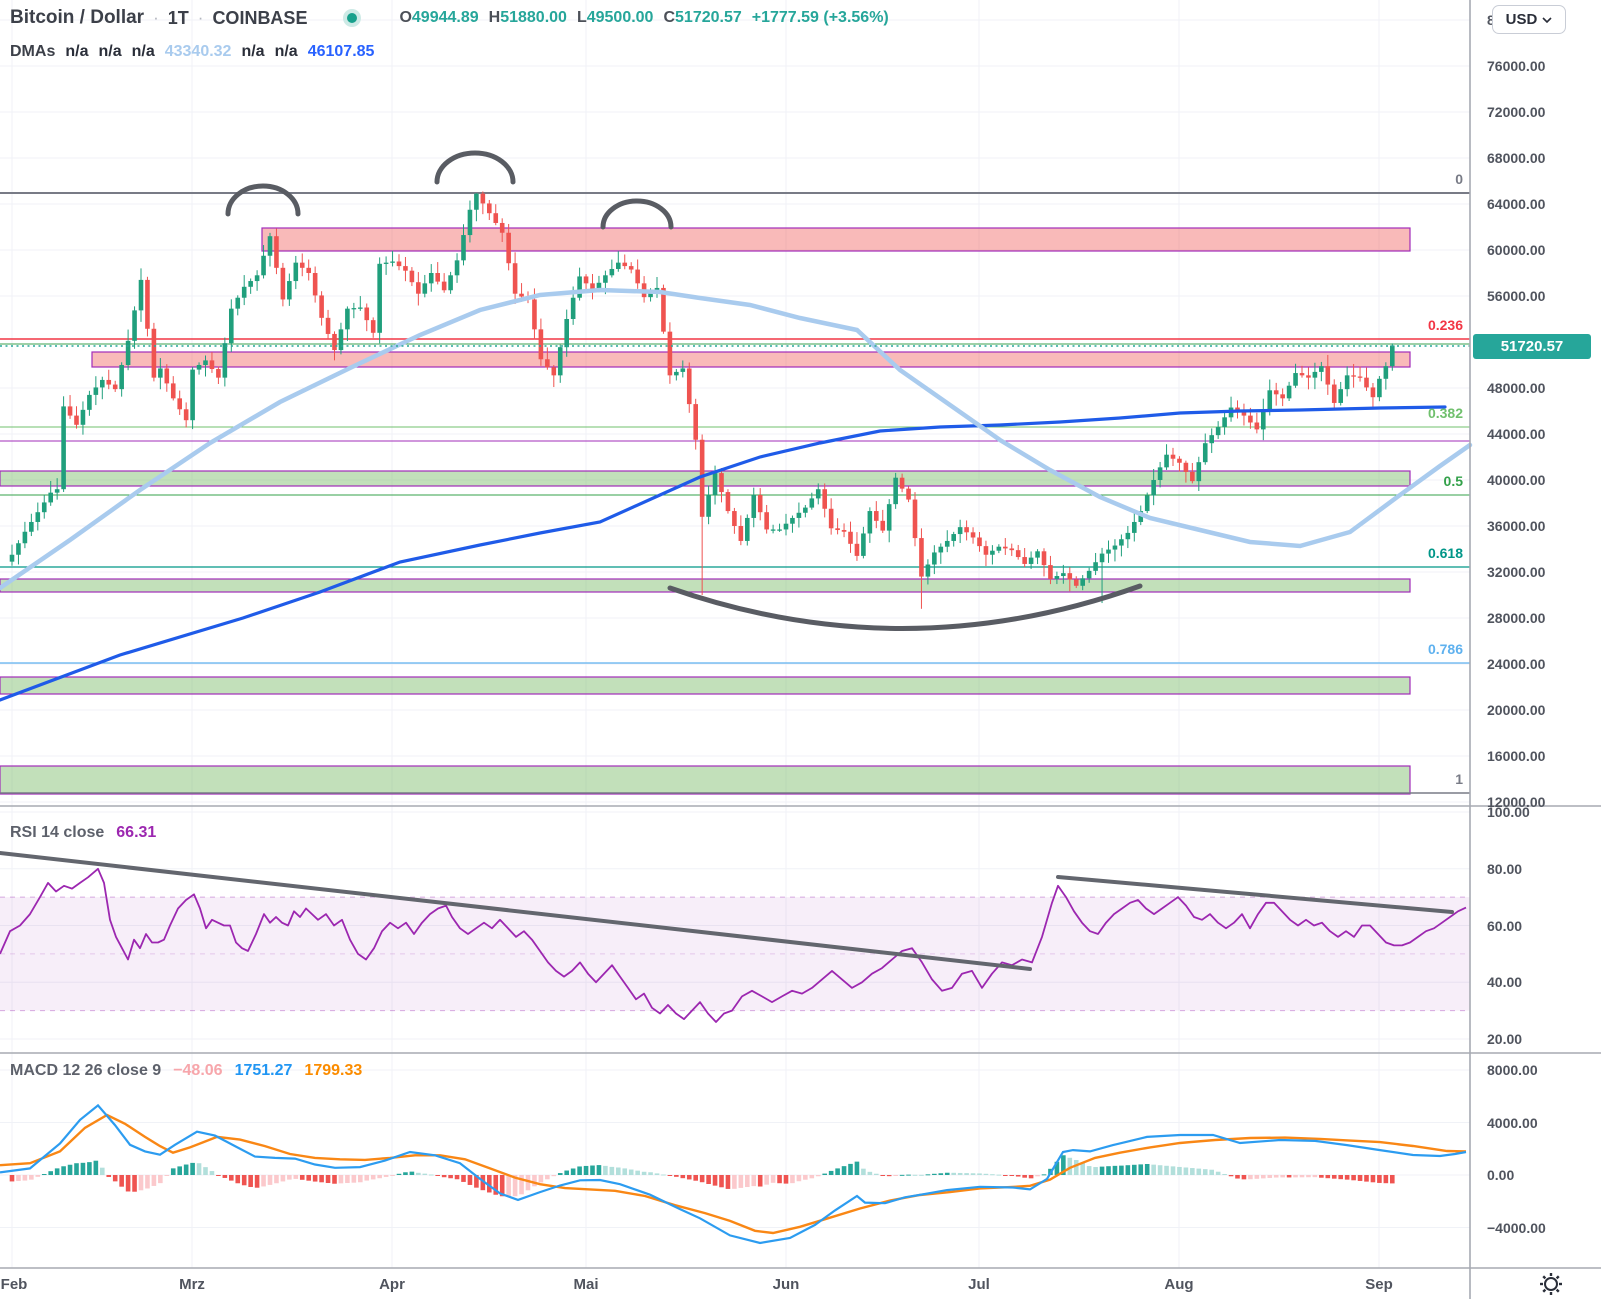 This screenshot has width=1601, height=1299. Describe the element at coordinates (1516, 388) in the screenshot. I see `price-axis-label: 48000.00` at that location.